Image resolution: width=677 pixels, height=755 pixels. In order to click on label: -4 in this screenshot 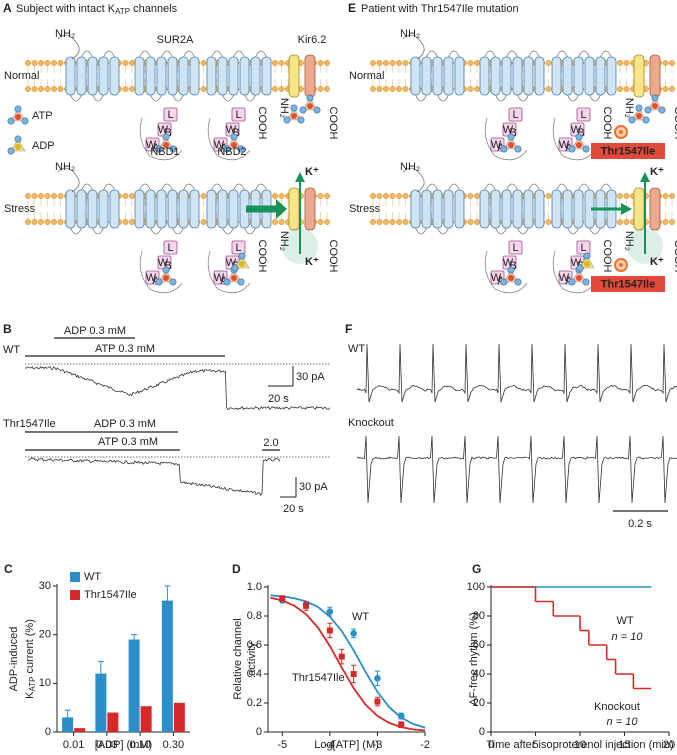, I will do `click(330, 745)`.